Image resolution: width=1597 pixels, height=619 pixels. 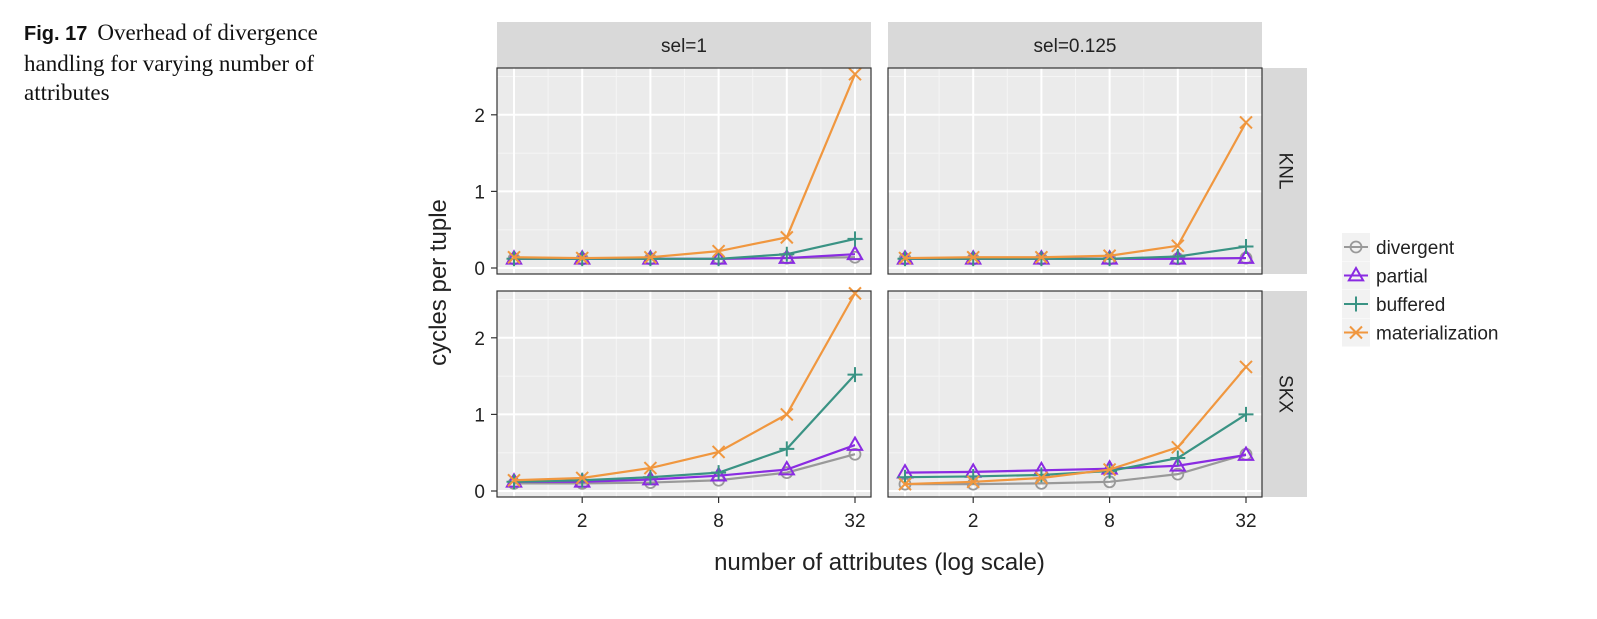 What do you see at coordinates (1415, 248) in the screenshot?
I see `legend-label-divergent: divergent` at bounding box center [1415, 248].